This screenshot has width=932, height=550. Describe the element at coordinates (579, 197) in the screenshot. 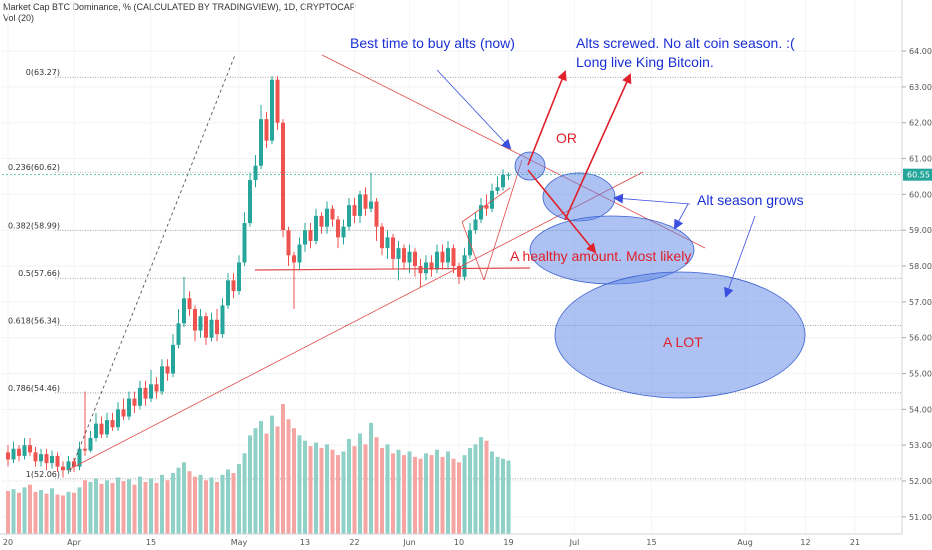

I see `ellipse-alt-season` at that location.